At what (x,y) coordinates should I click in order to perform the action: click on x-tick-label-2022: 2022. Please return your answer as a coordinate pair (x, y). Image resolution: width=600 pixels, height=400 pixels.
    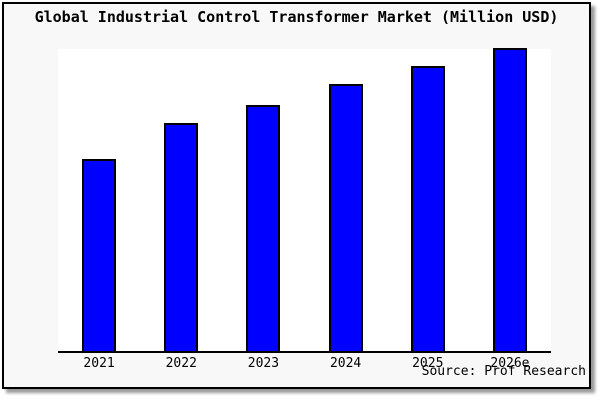
    Looking at the image, I should click on (181, 363).